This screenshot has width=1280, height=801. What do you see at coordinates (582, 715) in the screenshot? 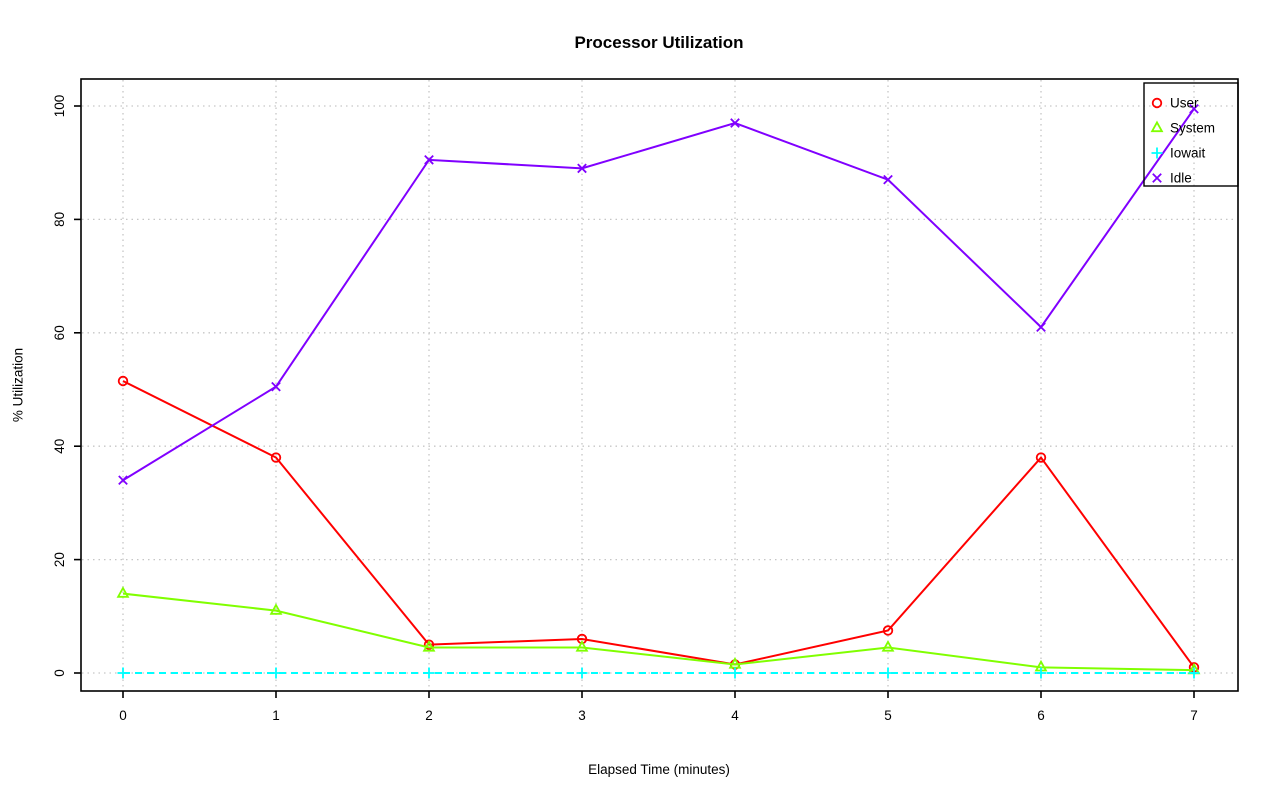
I see `x-tick-label: 3` at bounding box center [582, 715].